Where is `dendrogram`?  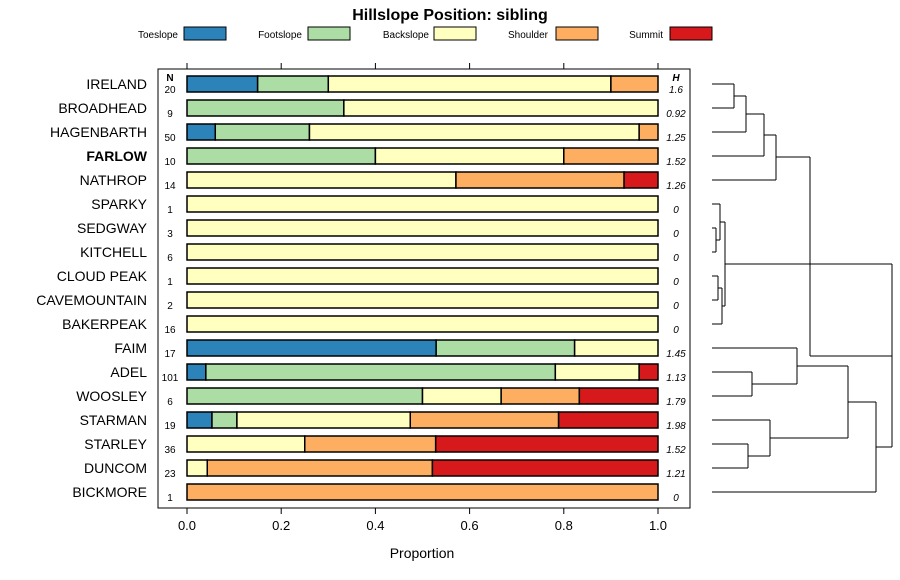
dendrogram is located at coordinates (802, 288).